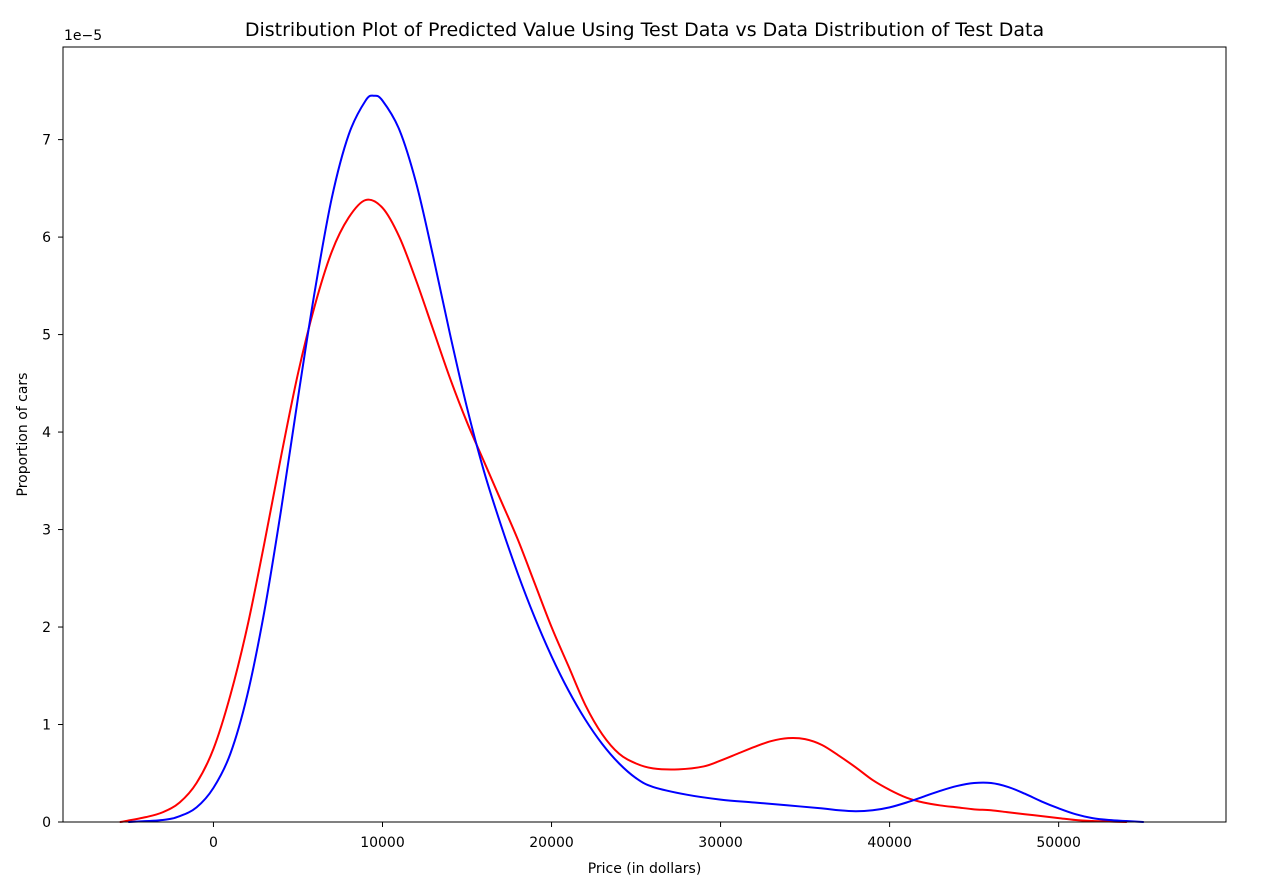 This screenshot has width=1282, height=888. Describe the element at coordinates (720, 843) in the screenshot. I see `x-tick-label: 30000` at that location.